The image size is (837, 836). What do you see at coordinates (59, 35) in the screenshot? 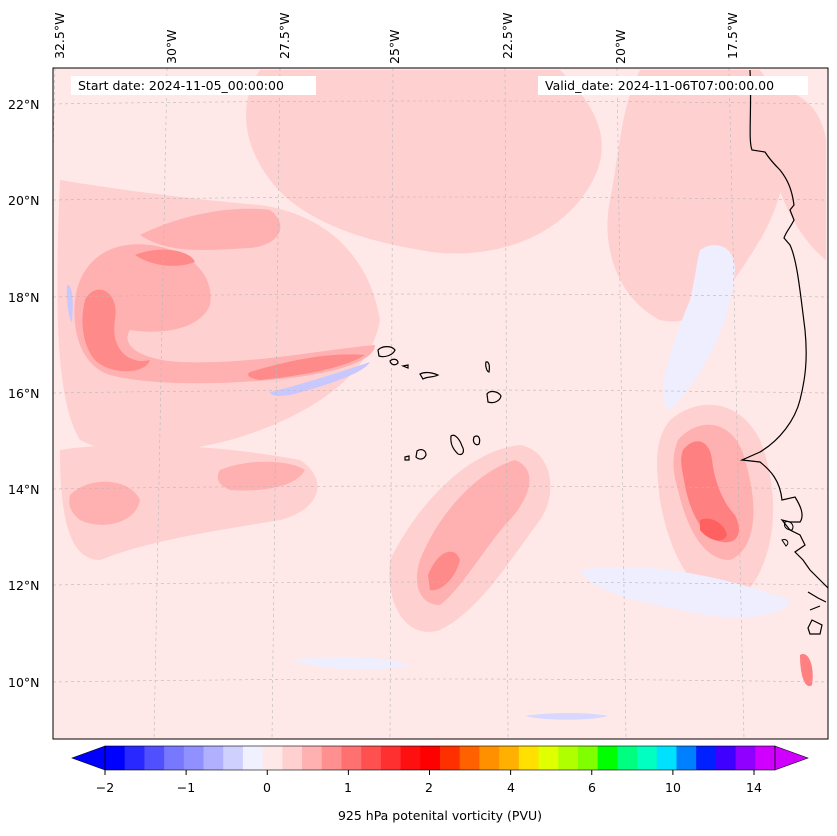
I see `lon-label: 32.5°W` at bounding box center [59, 35].